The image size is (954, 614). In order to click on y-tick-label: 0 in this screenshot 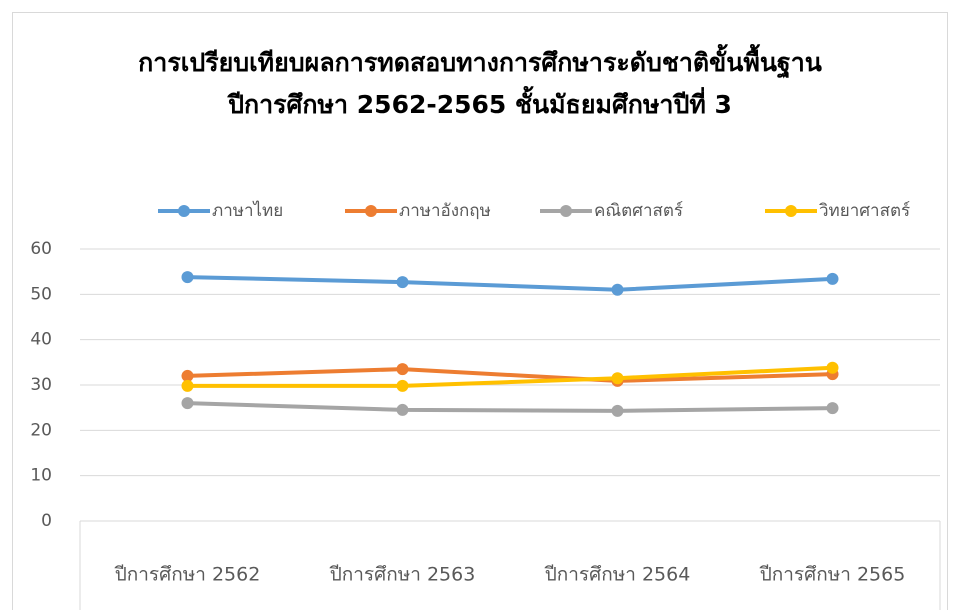, I will do `click(46, 521)`.